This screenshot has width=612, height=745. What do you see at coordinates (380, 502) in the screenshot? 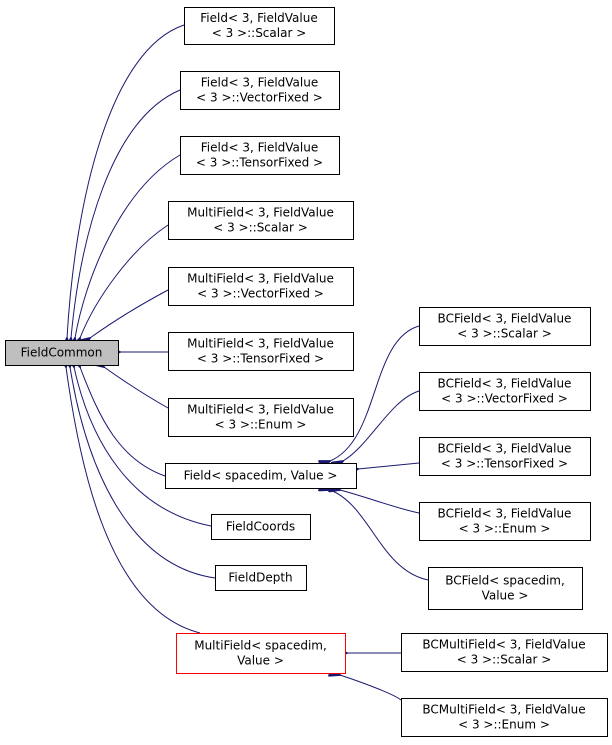
I see `inheritance-edge-bcfield_enum-to-field_spacedim` at bounding box center [380, 502].